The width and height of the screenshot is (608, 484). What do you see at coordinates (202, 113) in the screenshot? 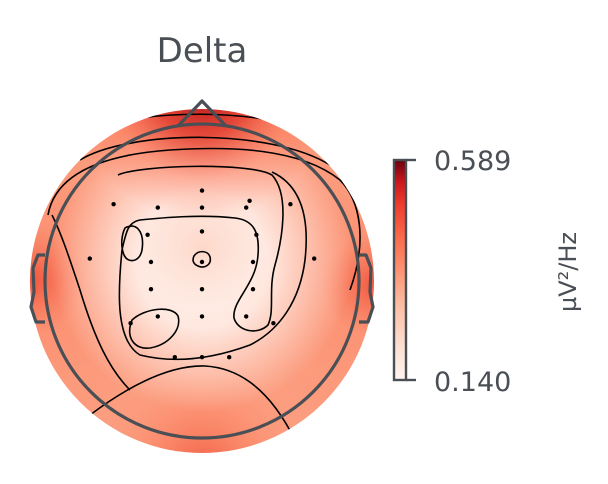
I see `nose-outline` at bounding box center [202, 113].